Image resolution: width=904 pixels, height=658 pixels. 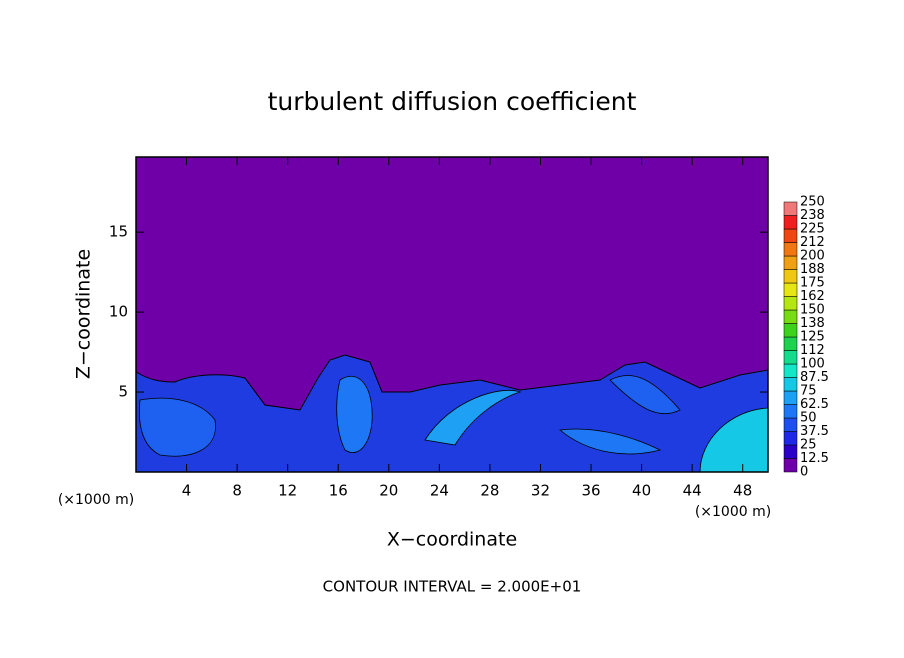 I want to click on colorbar-label: 162, so click(x=812, y=296).